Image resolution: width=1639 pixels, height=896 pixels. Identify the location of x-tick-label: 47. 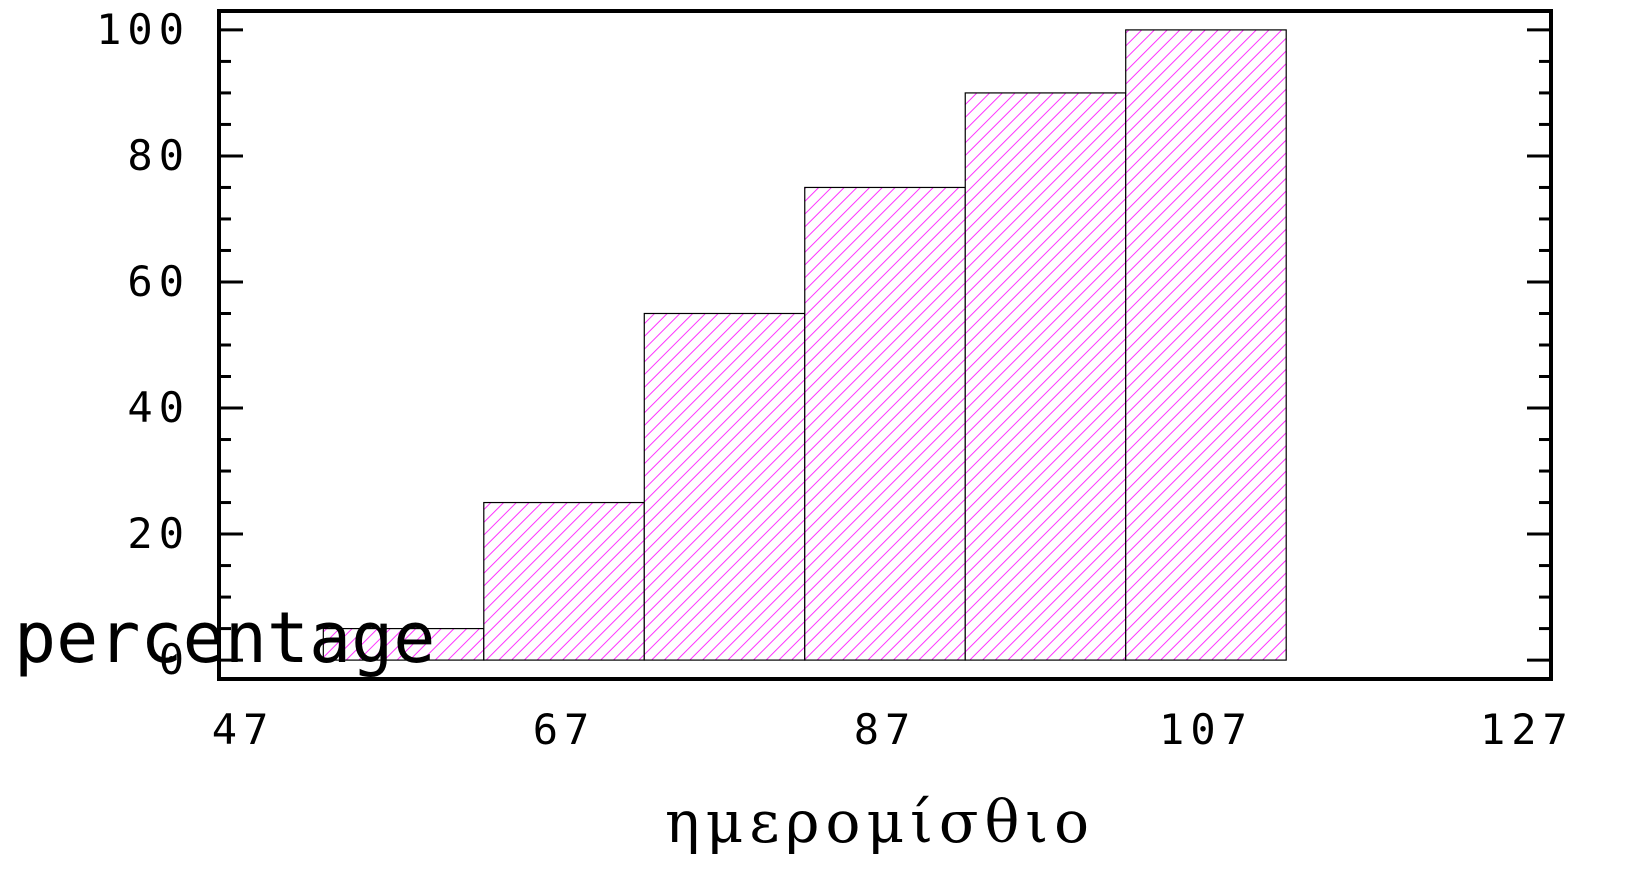
(243, 729).